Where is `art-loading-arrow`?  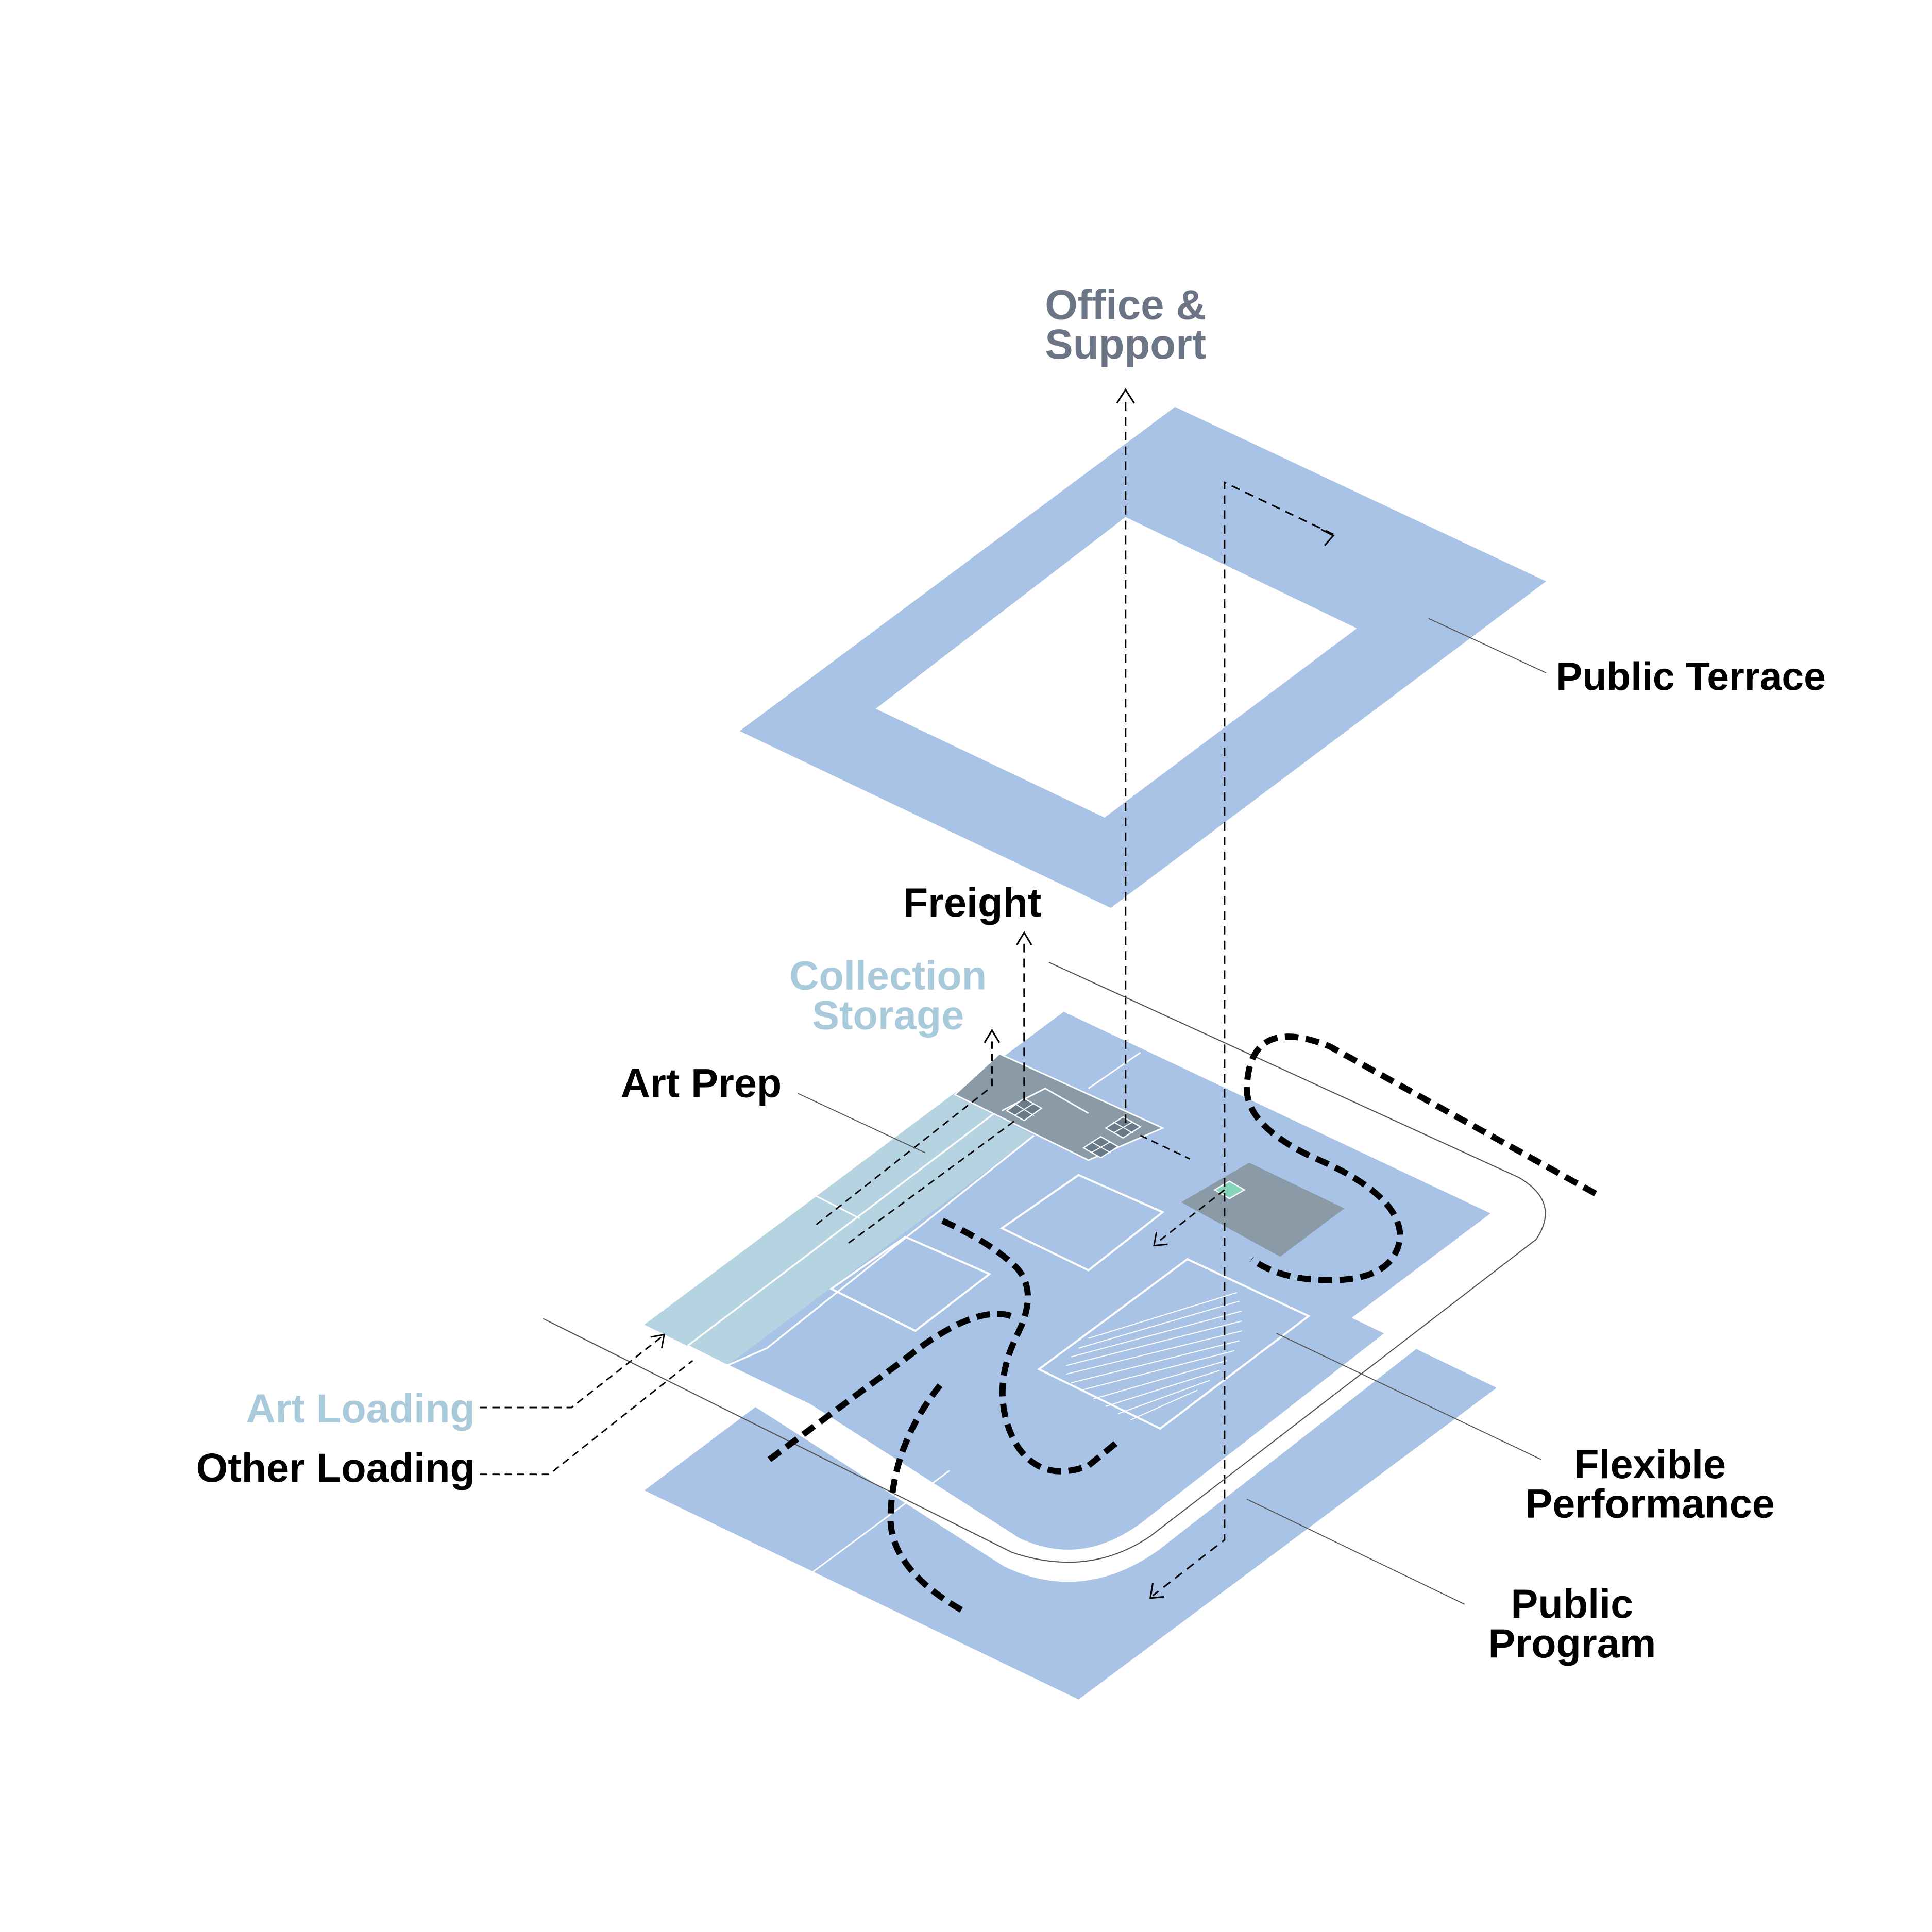 art-loading-arrow is located at coordinates (573, 1371).